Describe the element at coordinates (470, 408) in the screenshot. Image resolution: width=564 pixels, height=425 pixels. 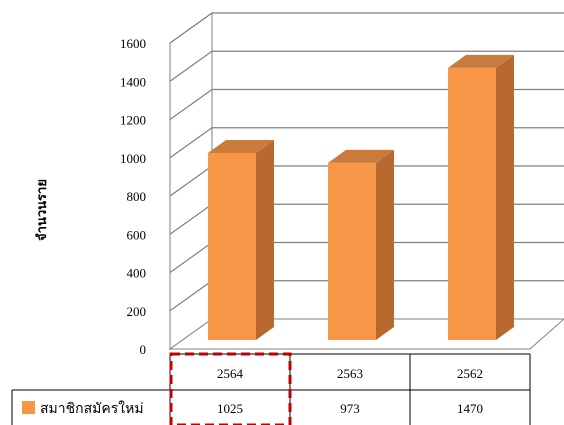
I see `table-value-cell: 1470` at that location.